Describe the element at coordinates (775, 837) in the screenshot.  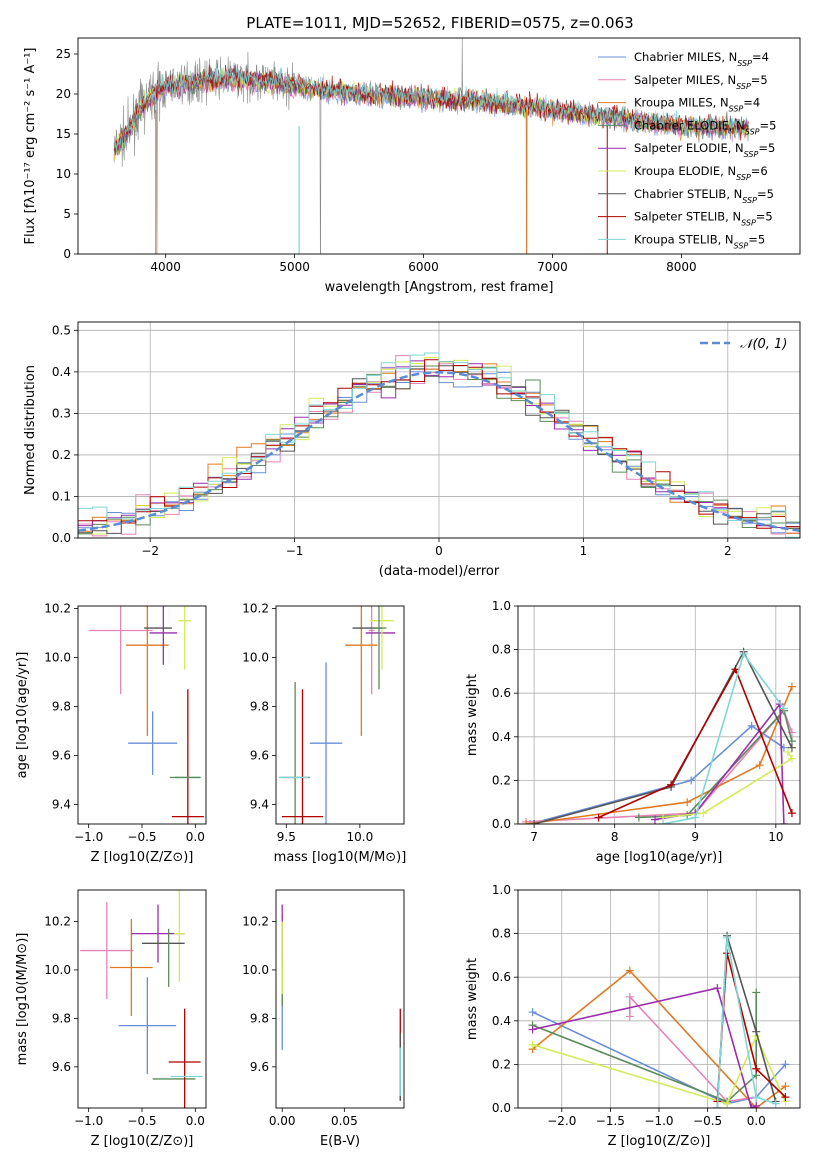
I see `x-tick-label: 10` at that location.